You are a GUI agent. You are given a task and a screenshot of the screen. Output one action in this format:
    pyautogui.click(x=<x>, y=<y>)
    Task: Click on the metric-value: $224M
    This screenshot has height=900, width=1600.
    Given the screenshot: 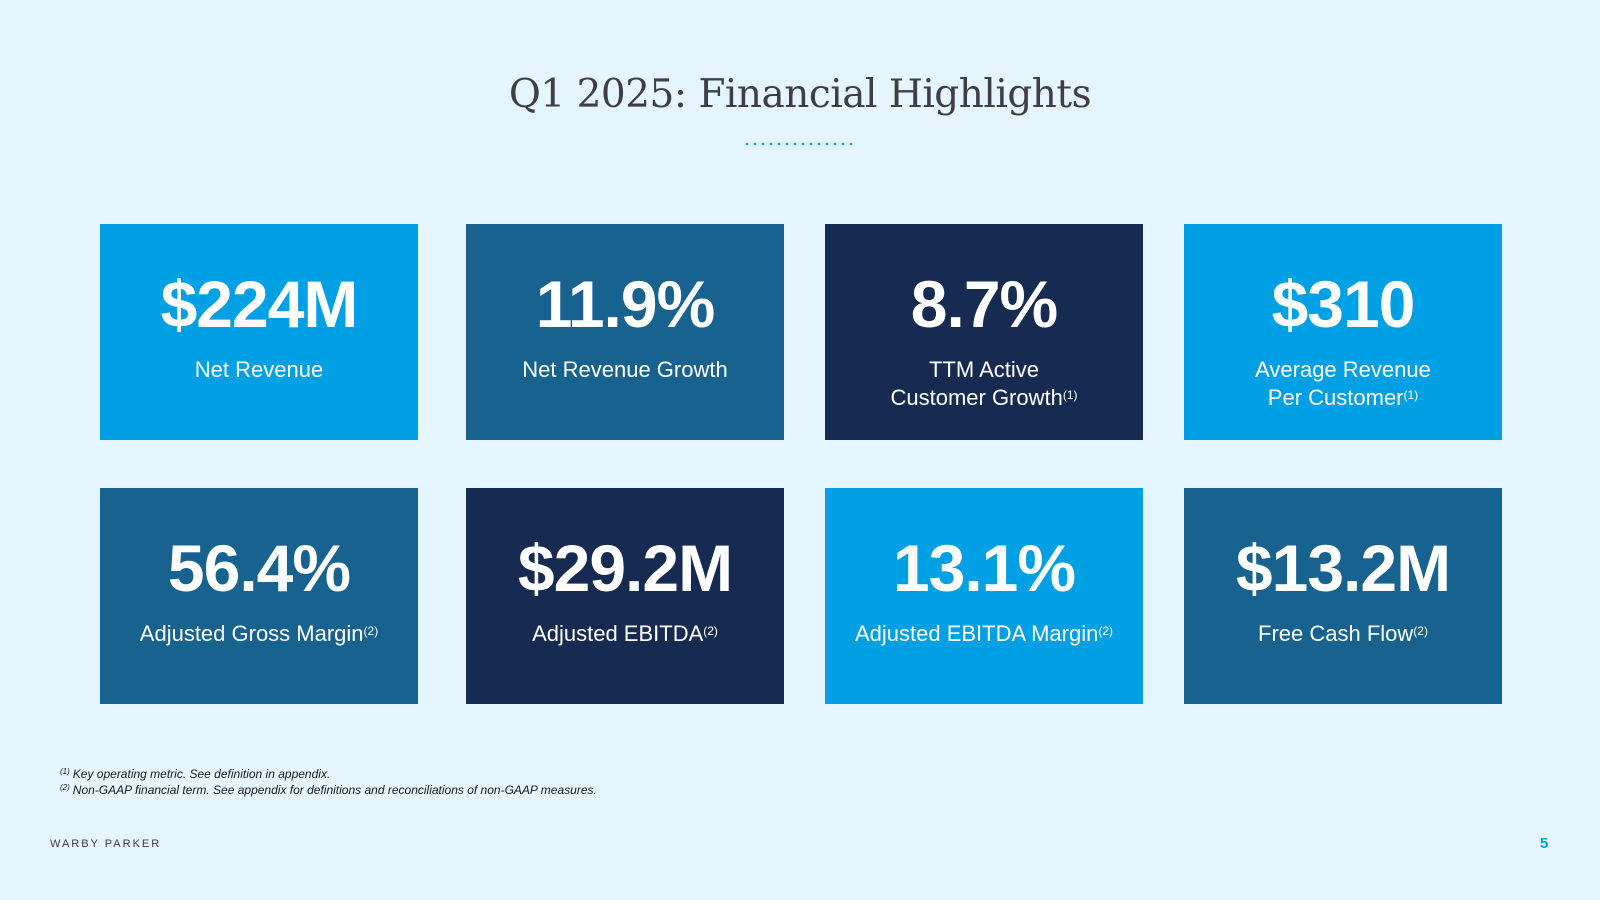 What is the action you would take?
    pyautogui.click(x=259, y=304)
    